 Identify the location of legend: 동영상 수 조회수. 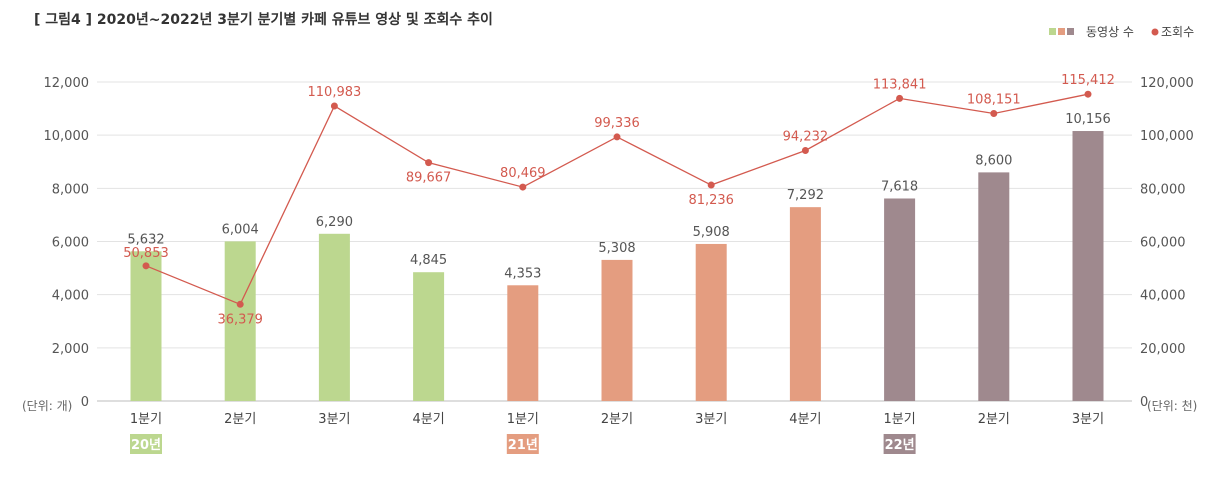
(1121, 32).